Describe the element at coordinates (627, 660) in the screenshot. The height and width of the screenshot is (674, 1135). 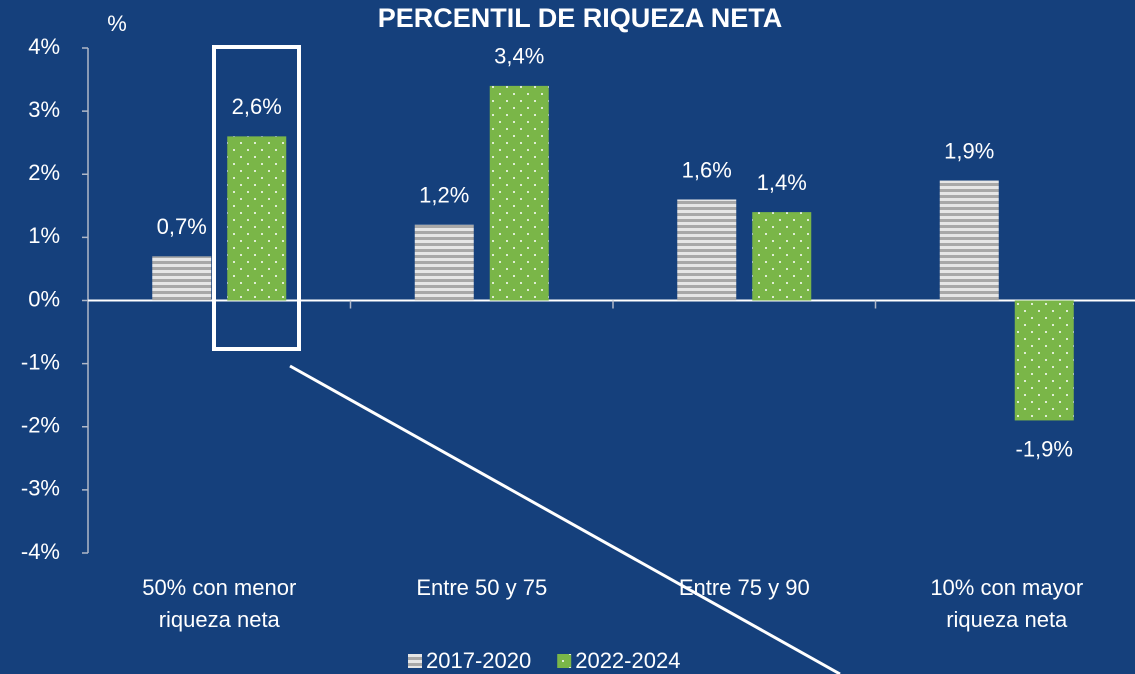
I see `legend-label: 2022-2024` at that location.